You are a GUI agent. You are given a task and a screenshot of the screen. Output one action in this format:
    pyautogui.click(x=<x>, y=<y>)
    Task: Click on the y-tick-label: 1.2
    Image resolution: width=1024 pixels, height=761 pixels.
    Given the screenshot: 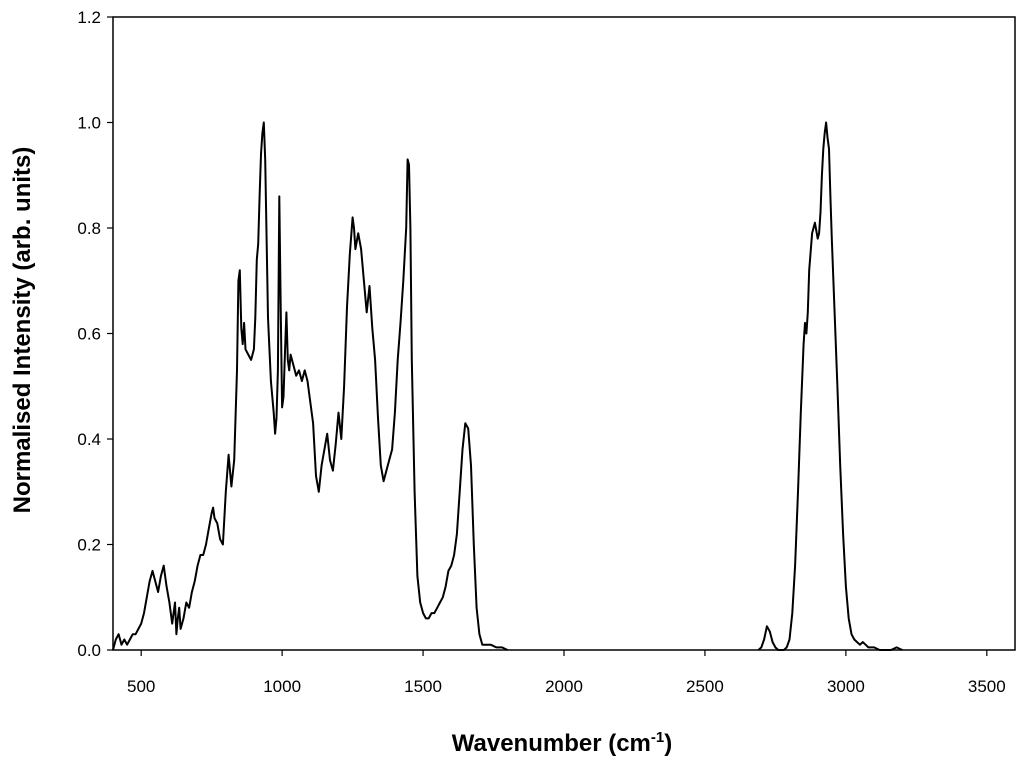 What is the action you would take?
    pyautogui.click(x=89, y=17)
    